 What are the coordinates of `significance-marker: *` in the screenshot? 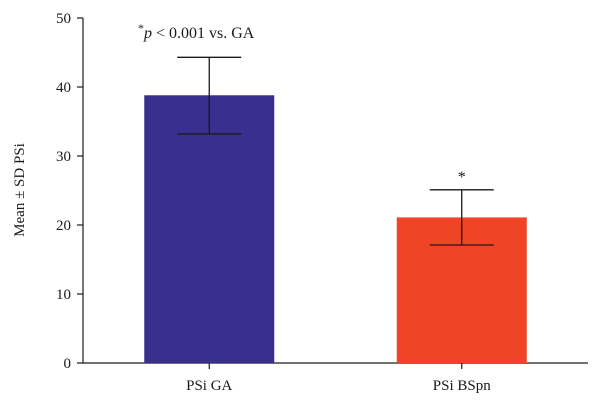 It's located at (462, 177).